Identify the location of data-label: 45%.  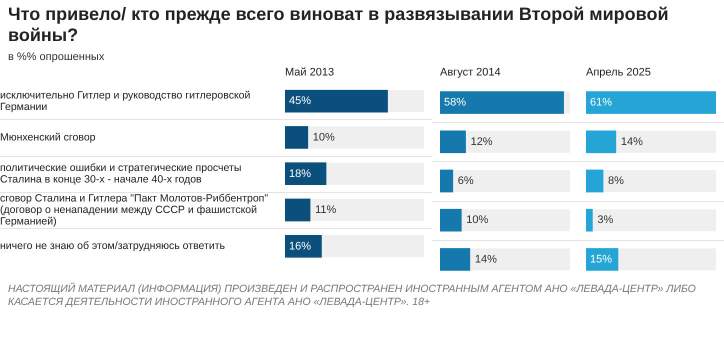
(300, 101).